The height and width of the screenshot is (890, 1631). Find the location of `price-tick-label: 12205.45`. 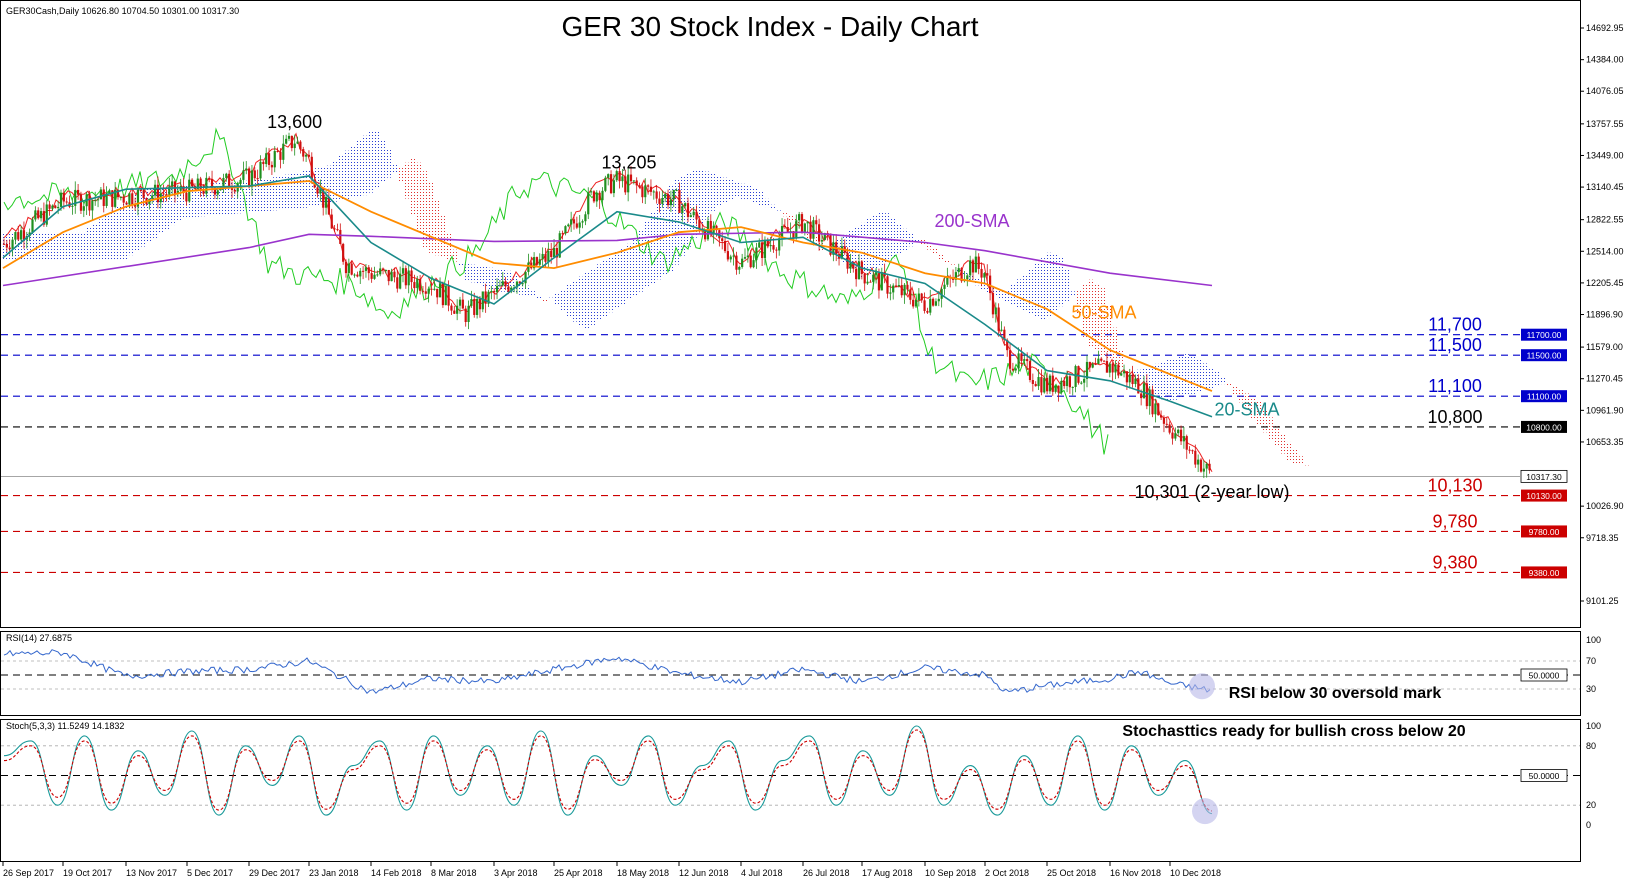

price-tick-label: 12205.45 is located at coordinates (1605, 283).